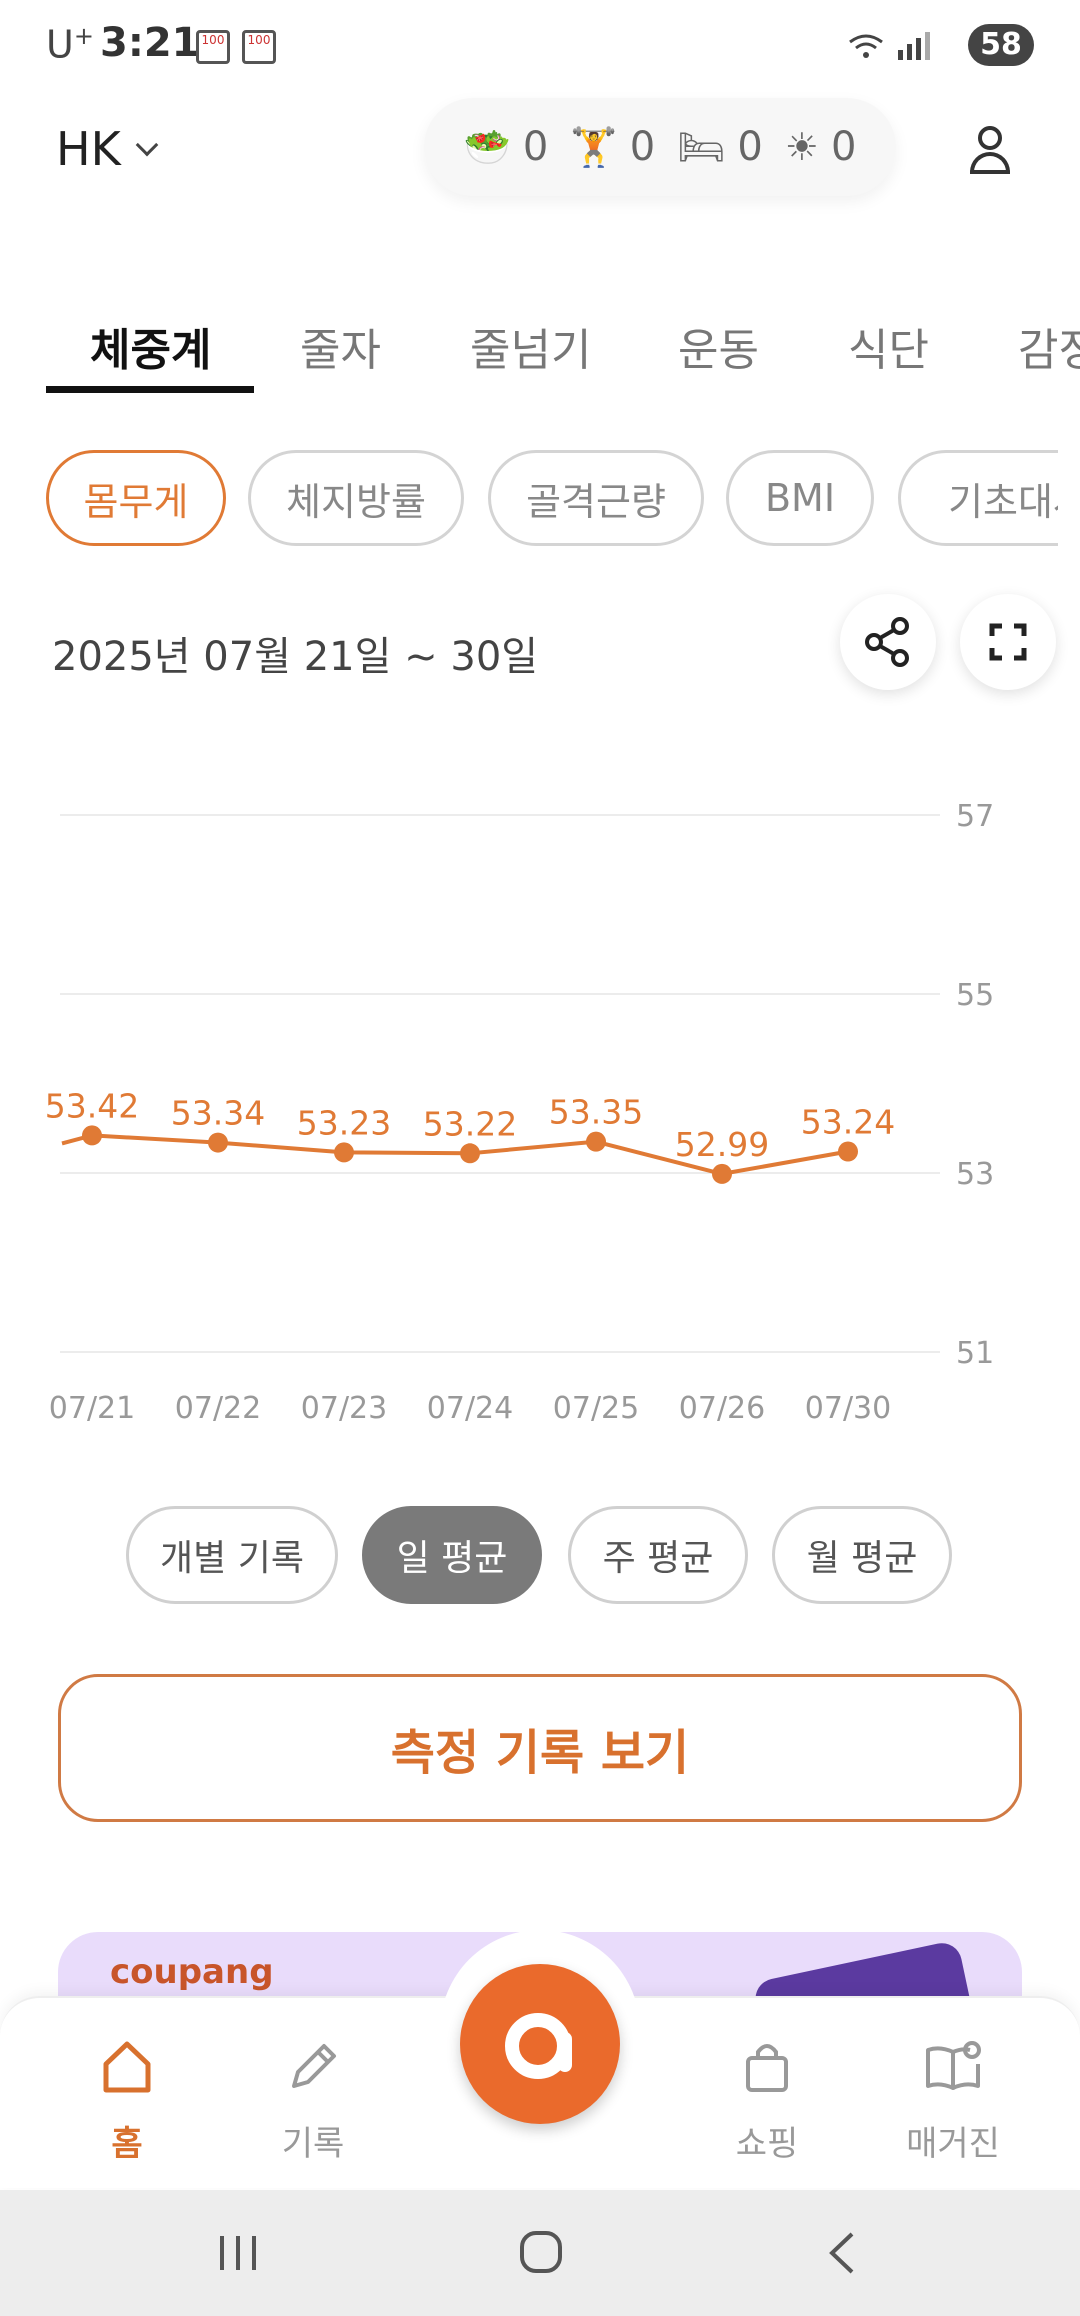 This screenshot has height=2316, width=1080. I want to click on profile-selector: HK, so click(107, 149).